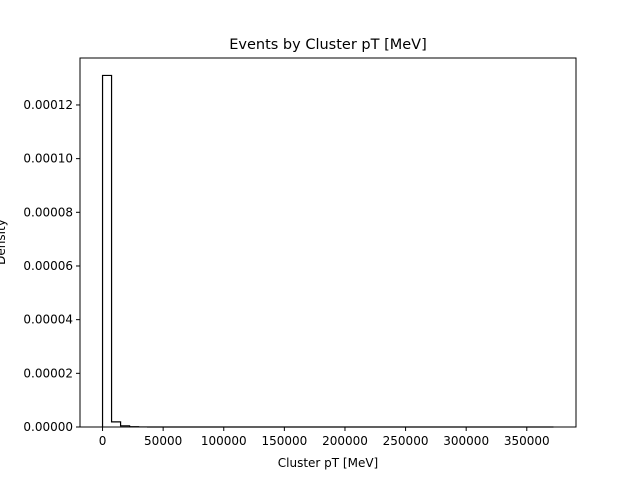 The image size is (640, 480). Describe the element at coordinates (48, 212) in the screenshot. I see `y-tick-label: 0.00008` at that location.